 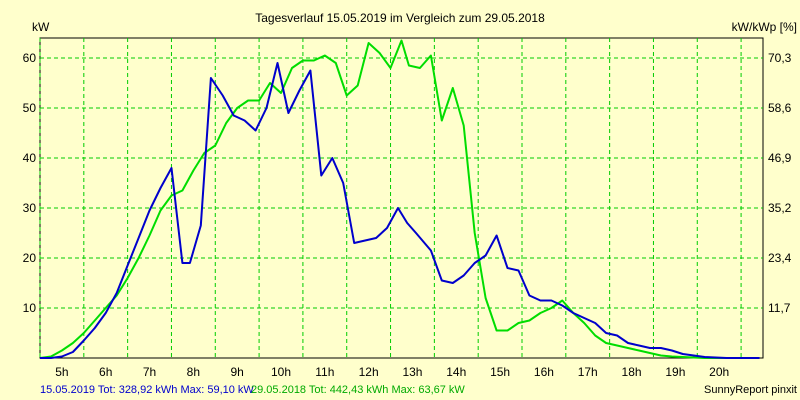 What do you see at coordinates (30, 208) in the screenshot?
I see `y-tick-label-left: 30` at bounding box center [30, 208].